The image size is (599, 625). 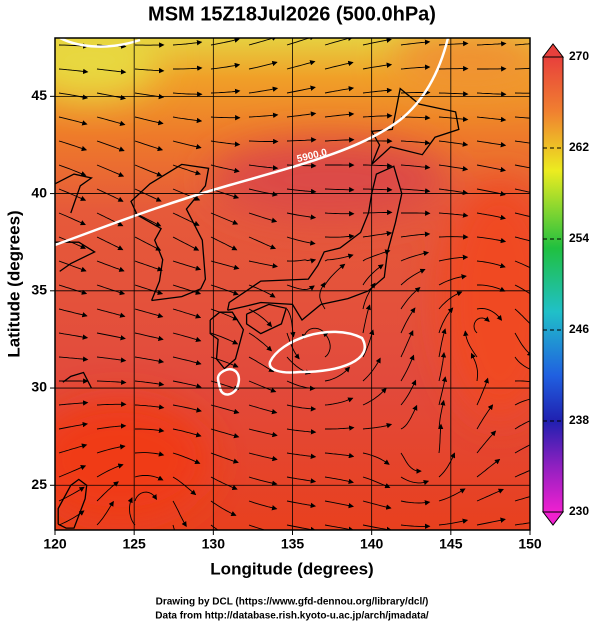 I want to click on y-tick-label: 30, so click(x=39, y=387).